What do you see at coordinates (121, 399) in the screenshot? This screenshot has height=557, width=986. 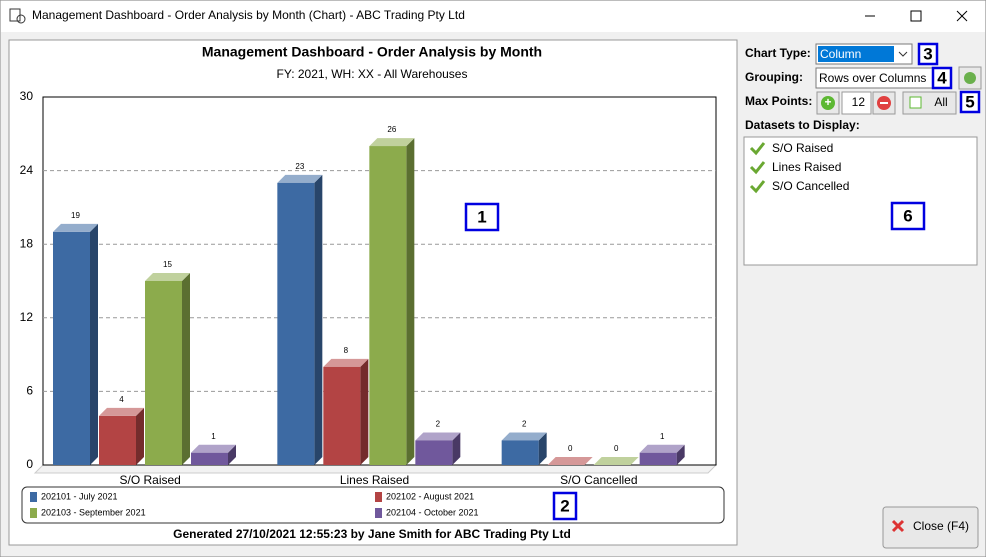 I see `value-label: 4` at bounding box center [121, 399].